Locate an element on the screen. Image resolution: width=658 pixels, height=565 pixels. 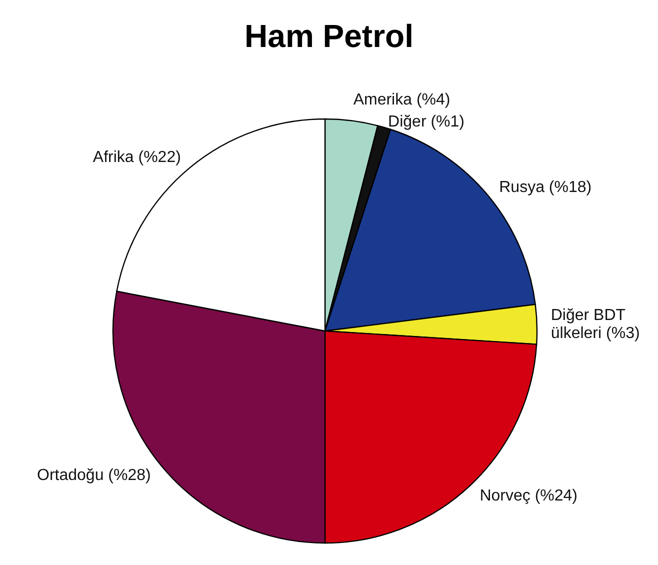
chart-title: Ham Petrol is located at coordinates (329, 36).